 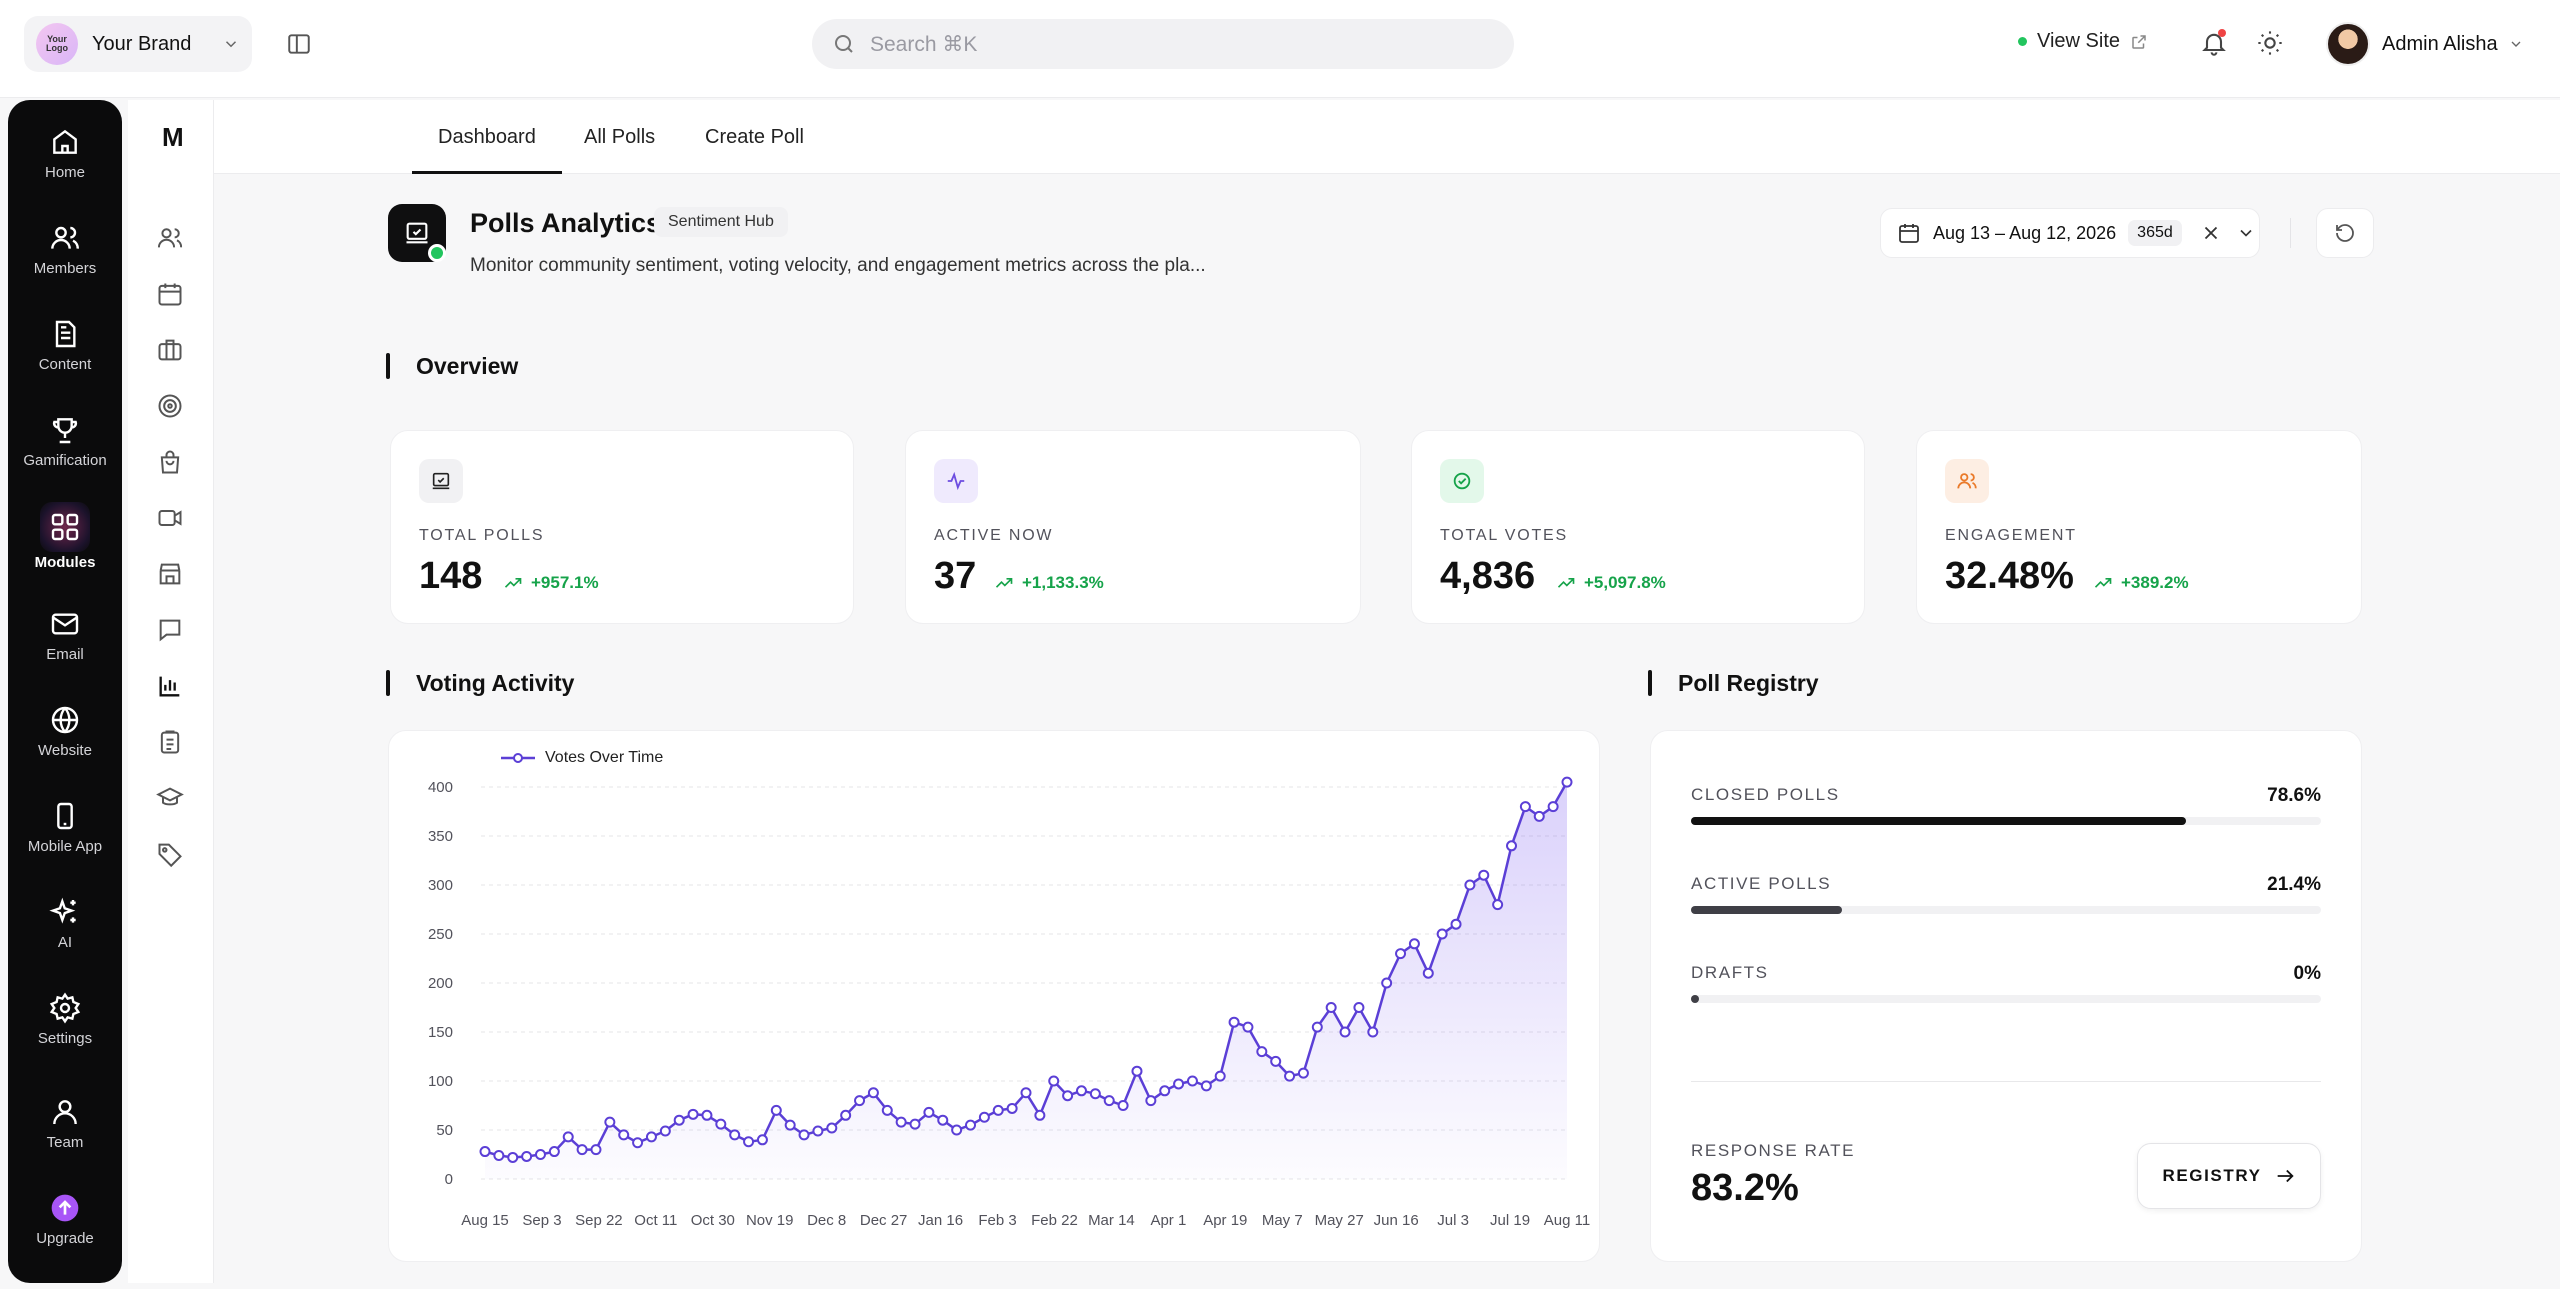 I want to click on brand-switcher: Your Logo Your Brand, so click(x=138, y=44).